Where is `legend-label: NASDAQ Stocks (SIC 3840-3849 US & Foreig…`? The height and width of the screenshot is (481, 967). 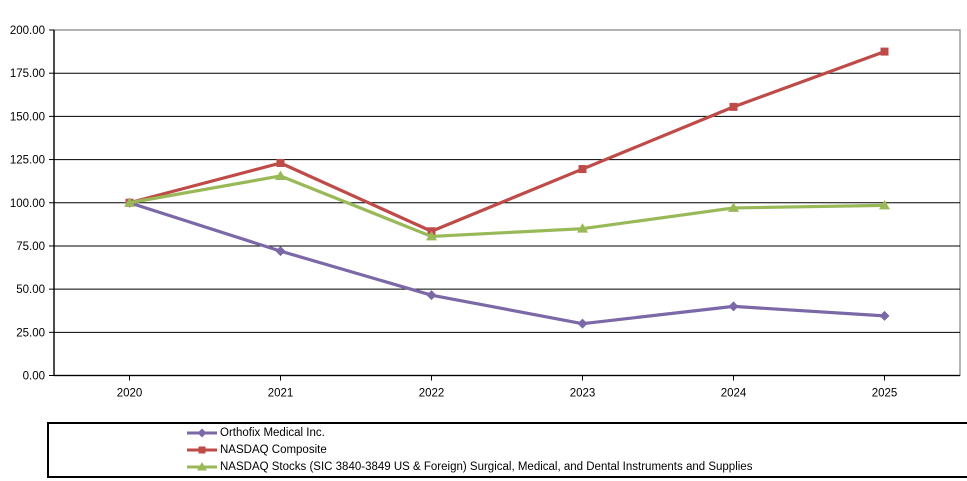
legend-label: NASDAQ Stocks (SIC 3840-3849 US & Foreig… is located at coordinates (486, 466).